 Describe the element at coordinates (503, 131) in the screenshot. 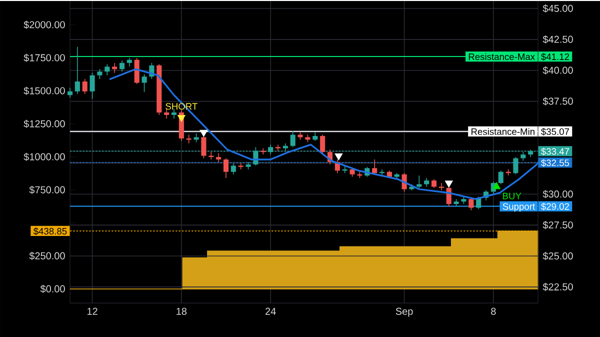

I see `ref-line-label: Resistance-Min` at that location.